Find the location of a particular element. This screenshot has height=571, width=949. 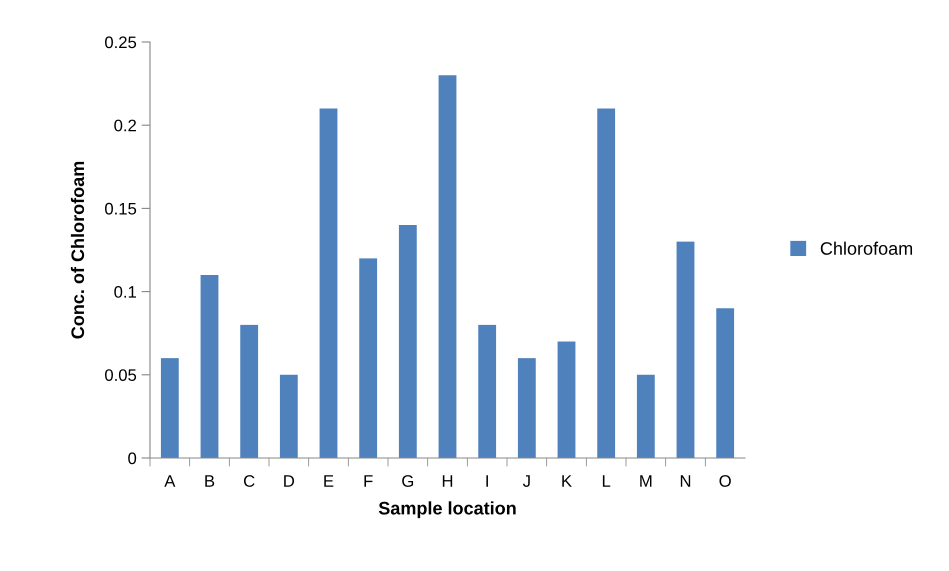

y-tick-label: 0.1 is located at coordinates (125, 292).